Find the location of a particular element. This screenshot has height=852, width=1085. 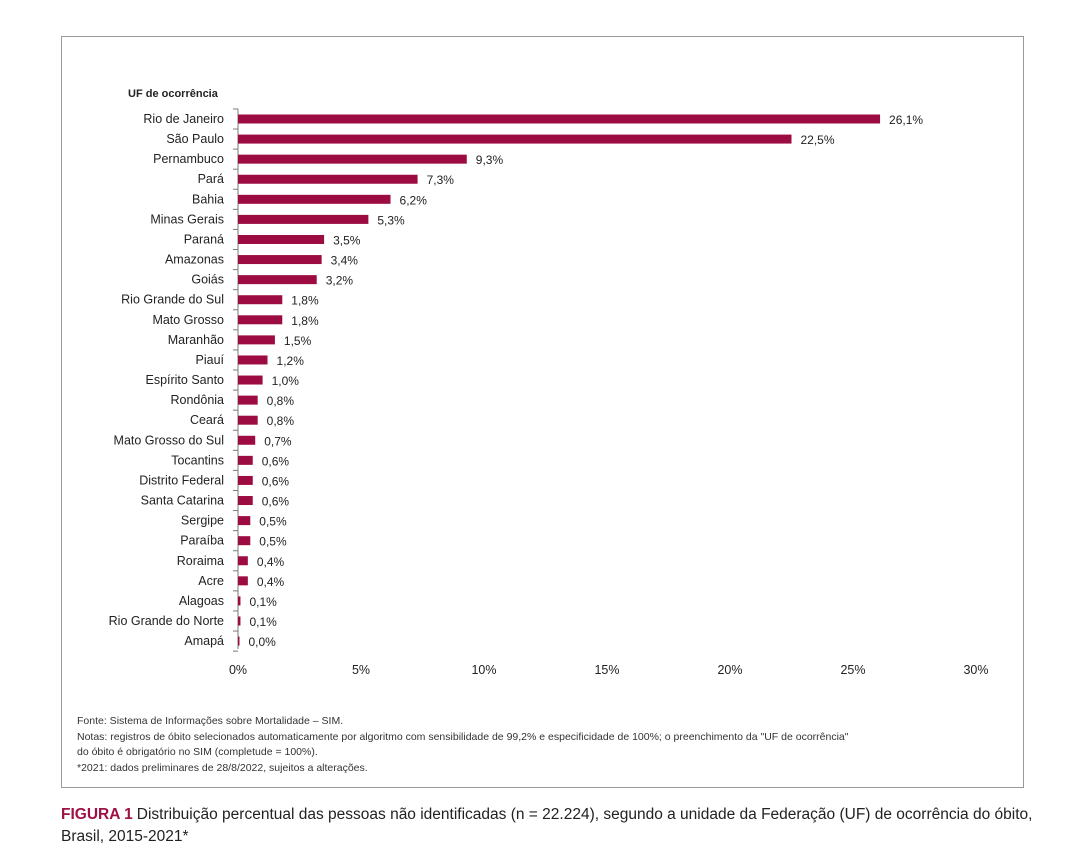

category-label: Ceará is located at coordinates (207, 420).